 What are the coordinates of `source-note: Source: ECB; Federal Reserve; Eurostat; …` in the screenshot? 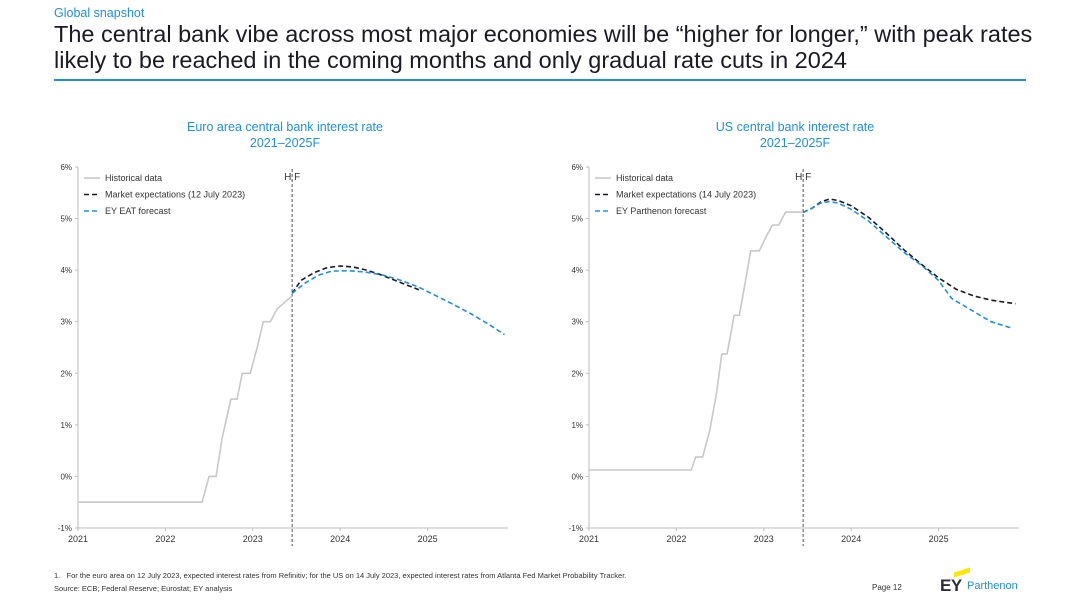 It's located at (143, 588).